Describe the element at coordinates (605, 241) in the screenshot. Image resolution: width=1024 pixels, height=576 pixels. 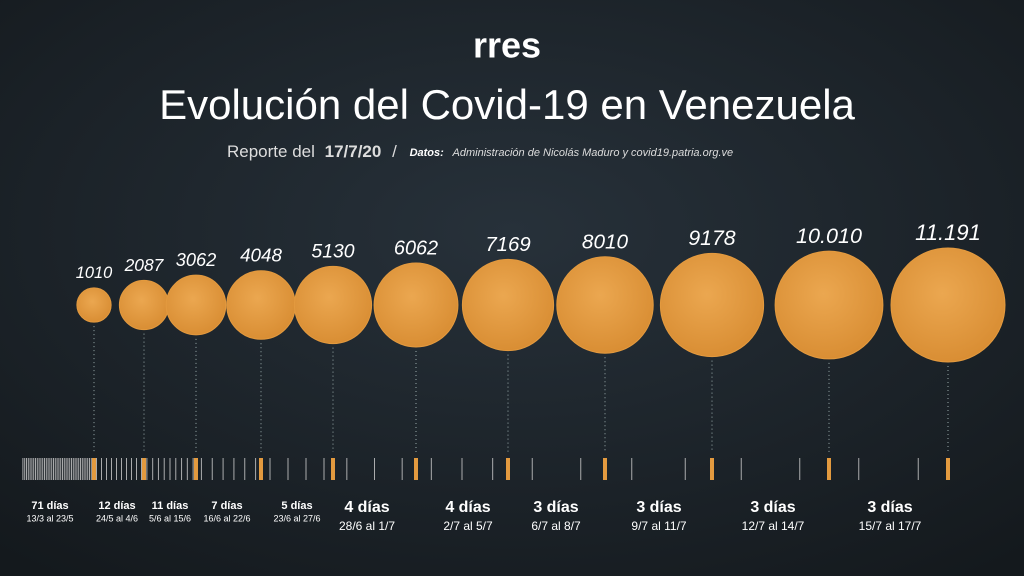
I see `value-label: 8010` at that location.